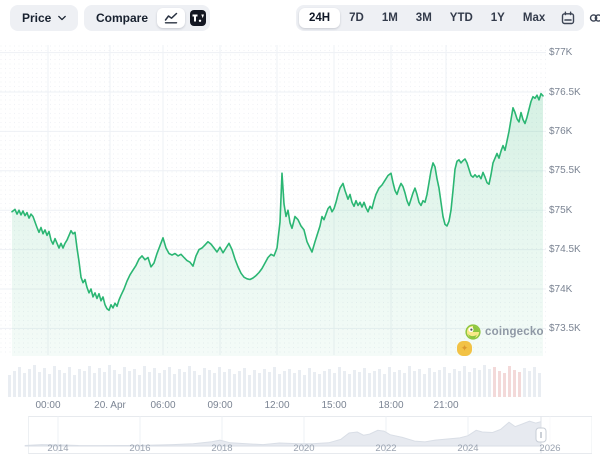  I want to click on price-dropdown-button: Price, so click(44, 18).